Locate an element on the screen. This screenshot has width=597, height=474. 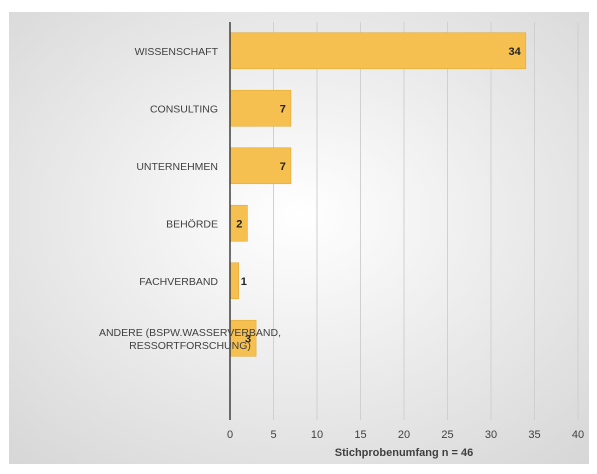
x-tick-label: 40 is located at coordinates (578, 435).